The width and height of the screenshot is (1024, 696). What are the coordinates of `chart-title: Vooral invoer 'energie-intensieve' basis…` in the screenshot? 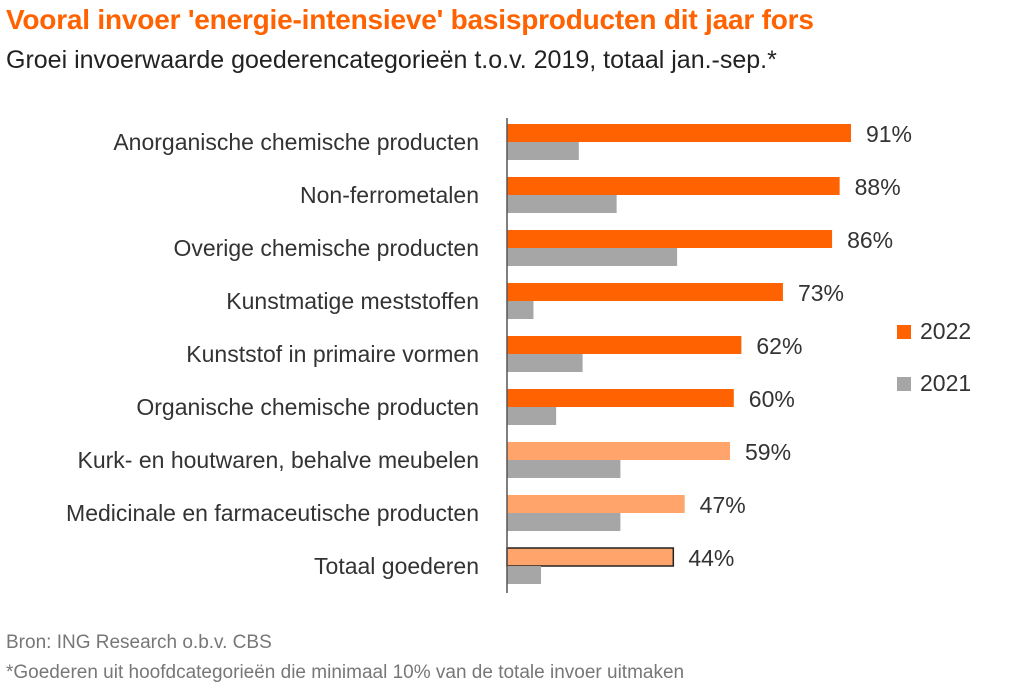 It's located at (410, 19).